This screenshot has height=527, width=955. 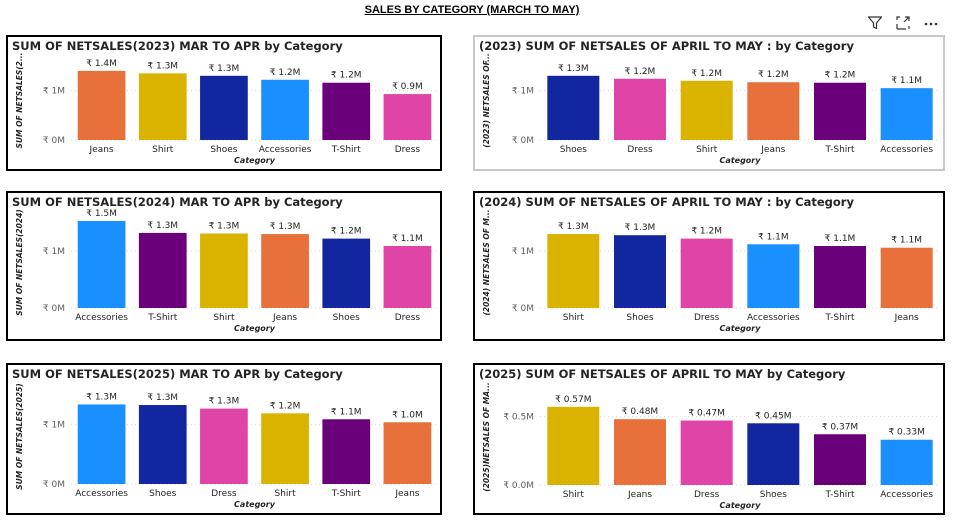 What do you see at coordinates (931, 23) in the screenshot?
I see `more-options-icon` at bounding box center [931, 23].